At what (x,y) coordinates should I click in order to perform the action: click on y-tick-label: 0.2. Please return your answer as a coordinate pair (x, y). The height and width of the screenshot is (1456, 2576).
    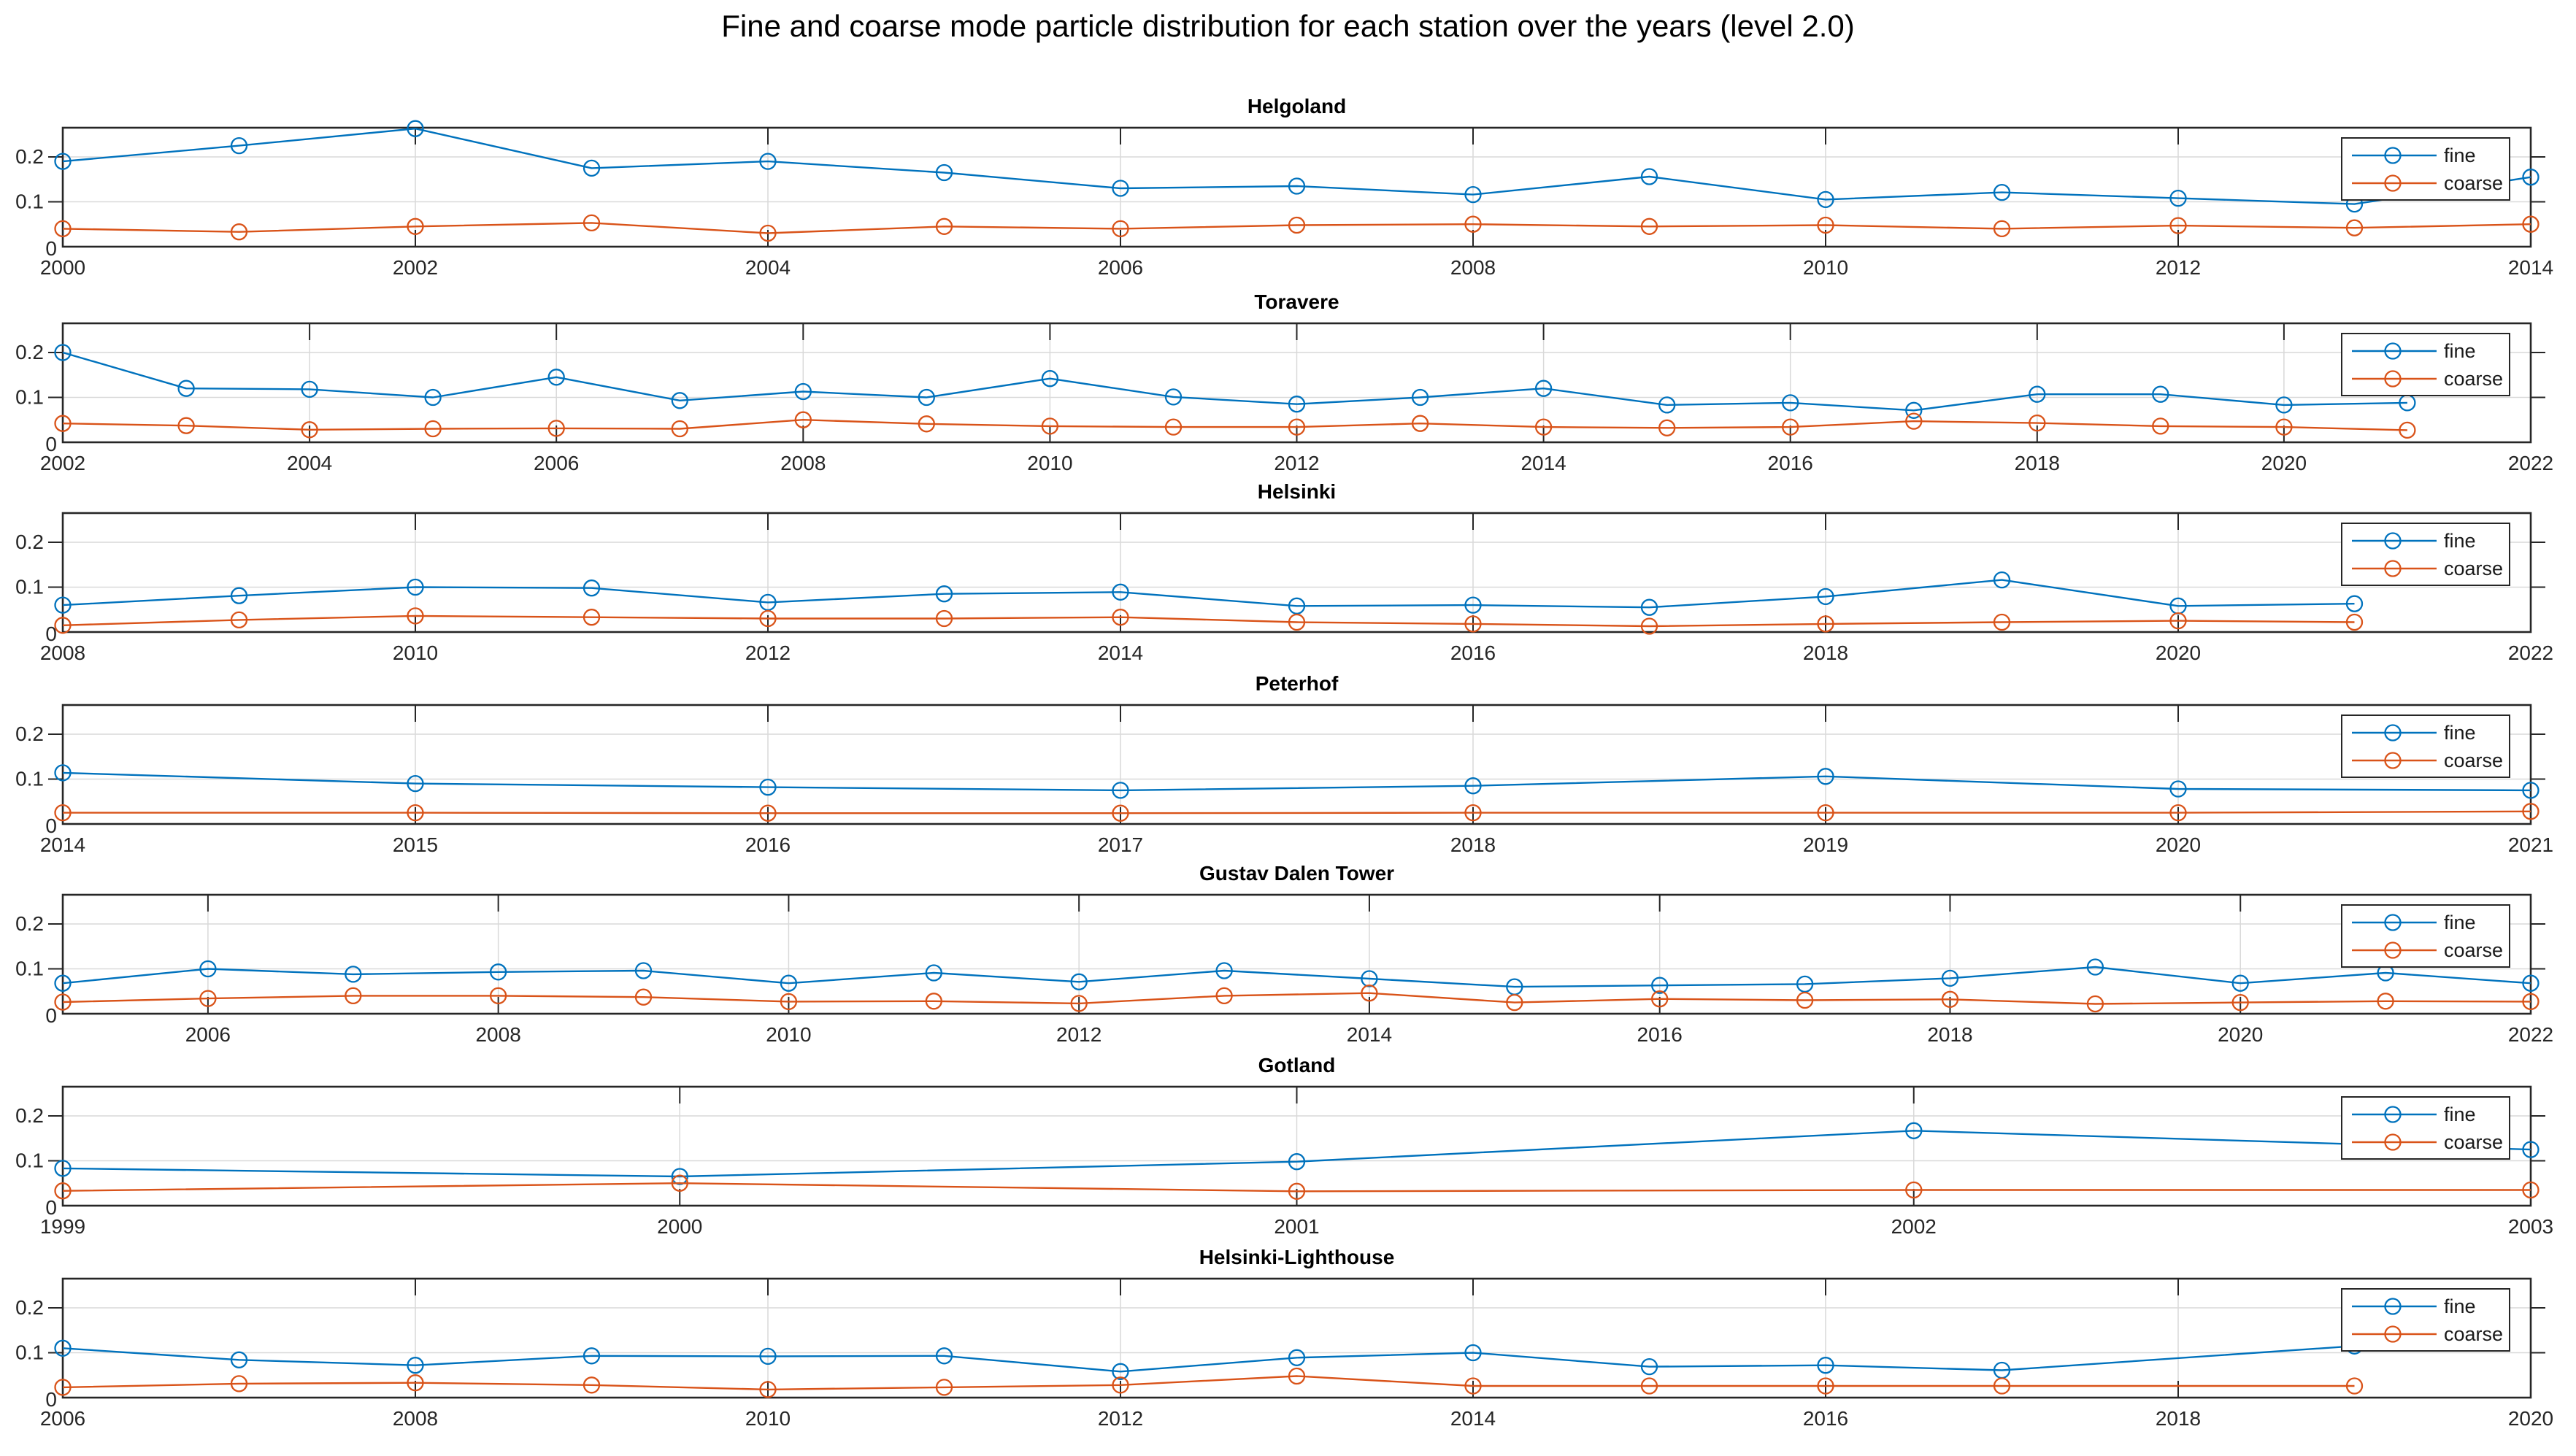
    Looking at the image, I should click on (29, 157).